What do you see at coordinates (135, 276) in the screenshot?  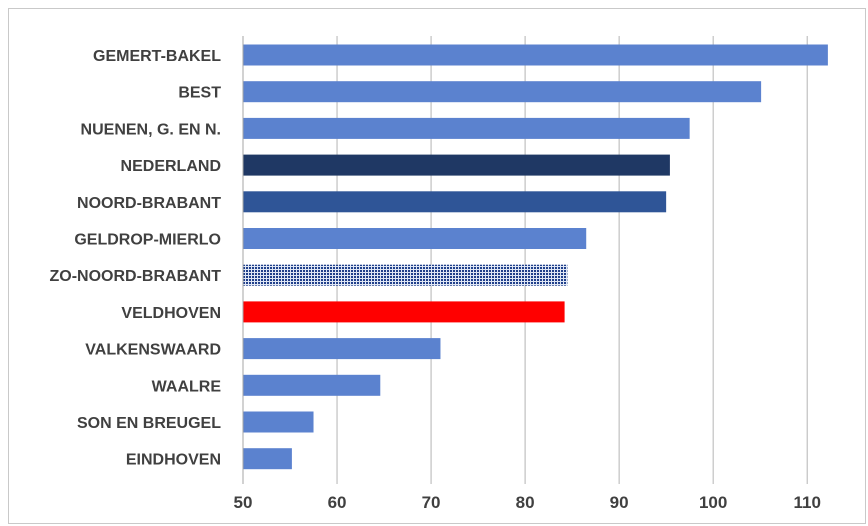 I see `category-label: ZO-NOORD-BRABANT` at bounding box center [135, 276].